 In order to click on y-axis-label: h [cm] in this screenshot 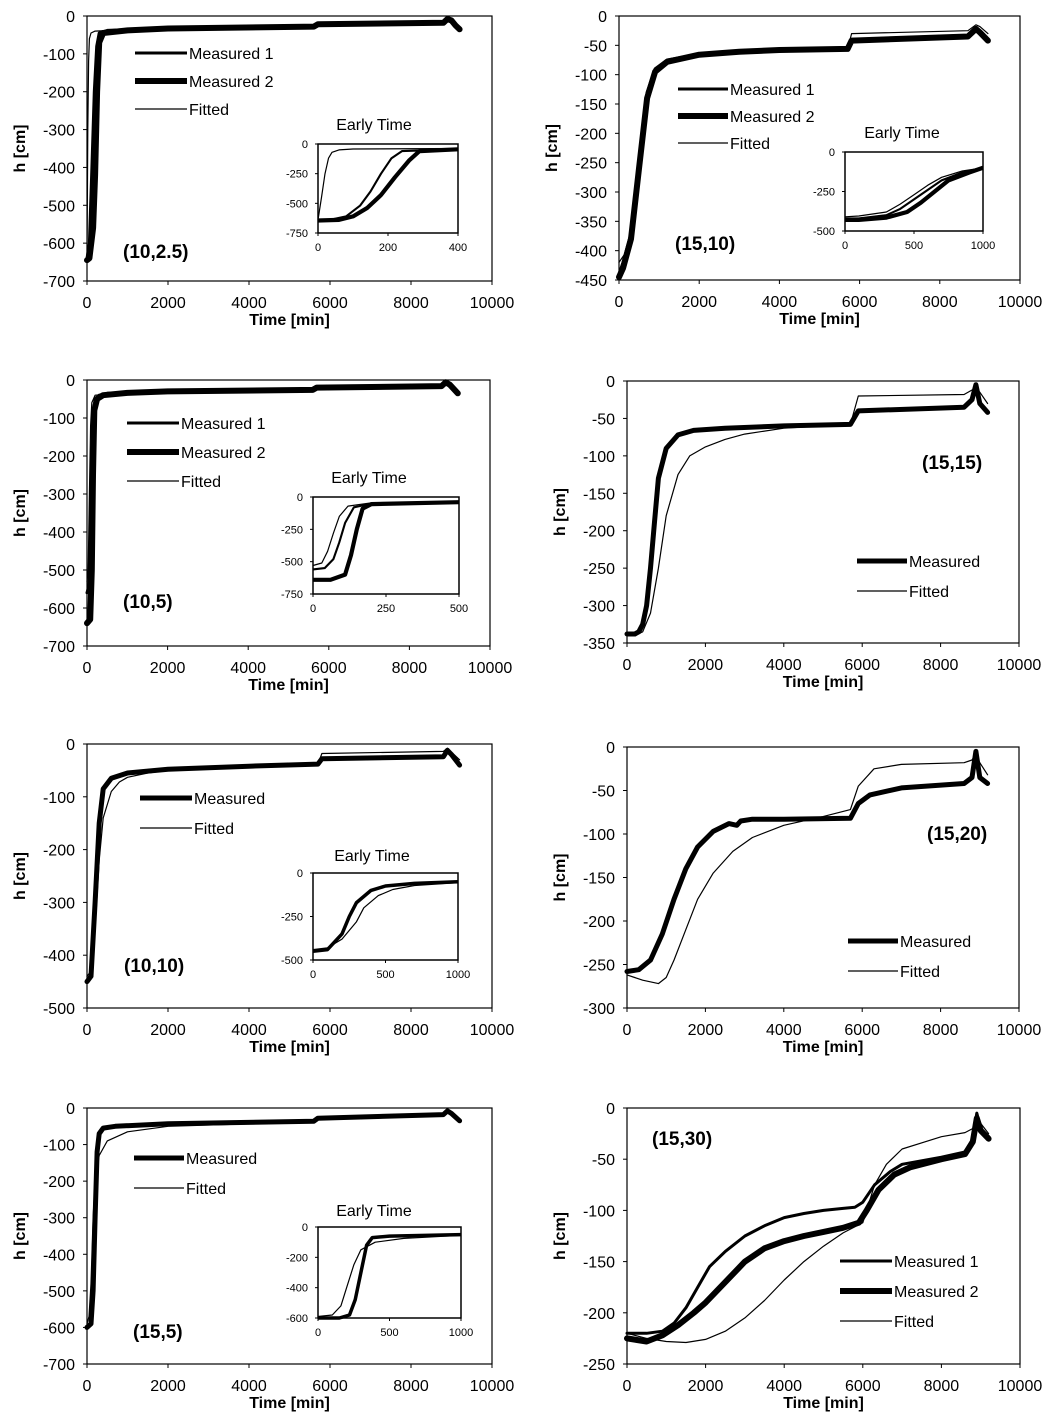, I will do `click(20, 1236)`.